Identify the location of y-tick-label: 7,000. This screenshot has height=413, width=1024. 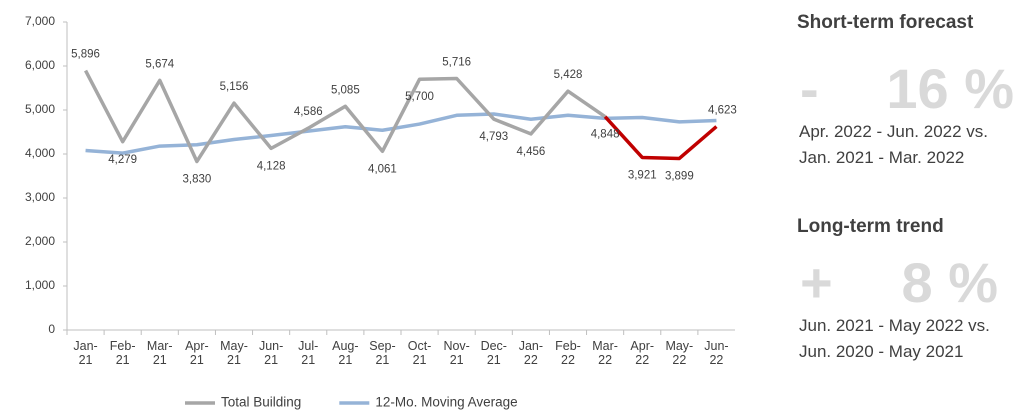
(40, 21).